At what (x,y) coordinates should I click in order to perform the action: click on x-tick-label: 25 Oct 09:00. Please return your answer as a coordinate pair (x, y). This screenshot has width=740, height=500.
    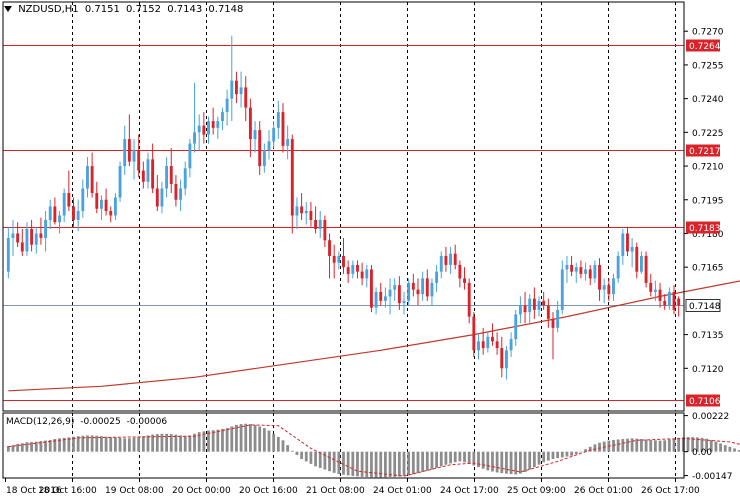
    Looking at the image, I should click on (536, 491).